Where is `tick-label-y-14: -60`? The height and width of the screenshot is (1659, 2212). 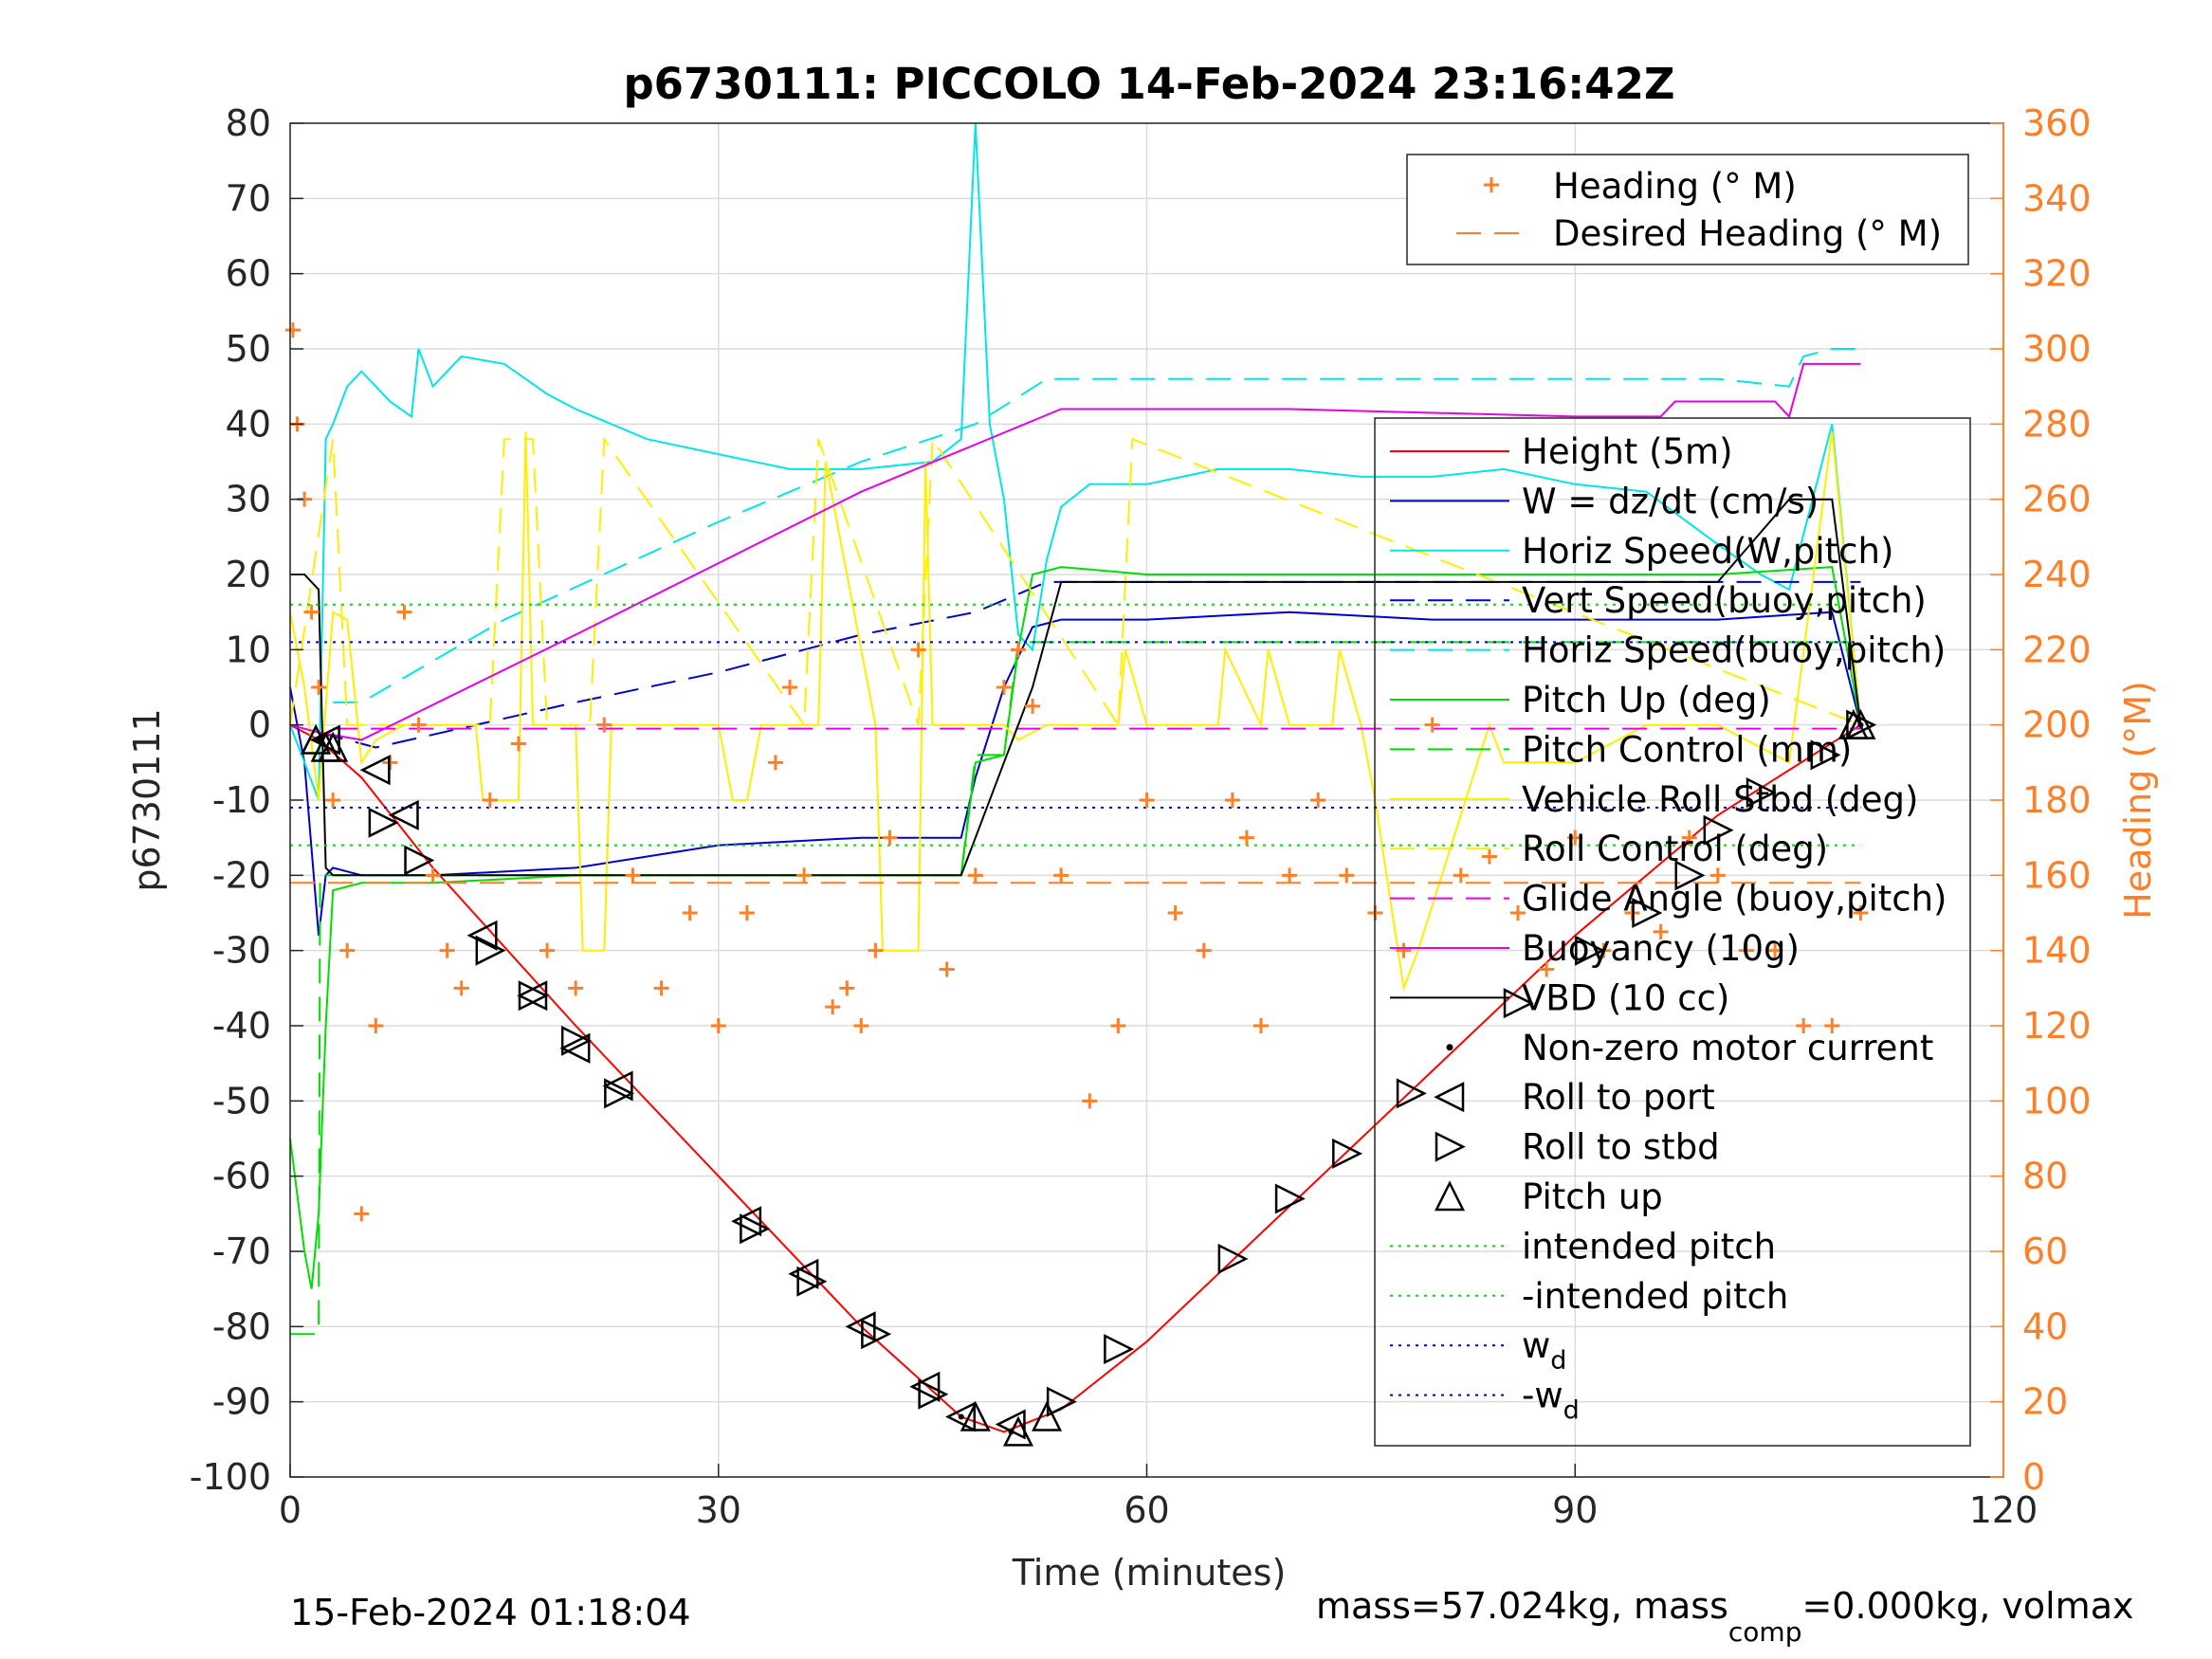
tick-label-y-14: -60 is located at coordinates (241, 1176).